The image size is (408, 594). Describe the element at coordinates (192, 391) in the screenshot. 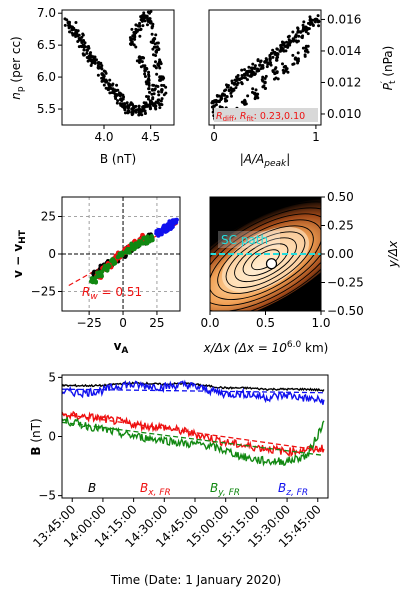

I see `fitted-line` at that location.